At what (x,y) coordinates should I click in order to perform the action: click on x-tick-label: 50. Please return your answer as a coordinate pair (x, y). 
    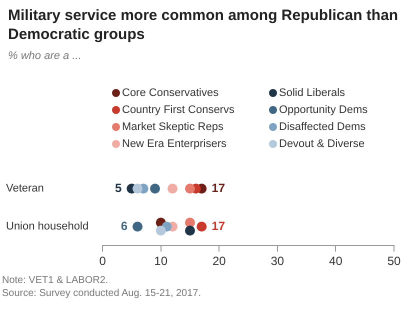
    Looking at the image, I should click on (394, 261).